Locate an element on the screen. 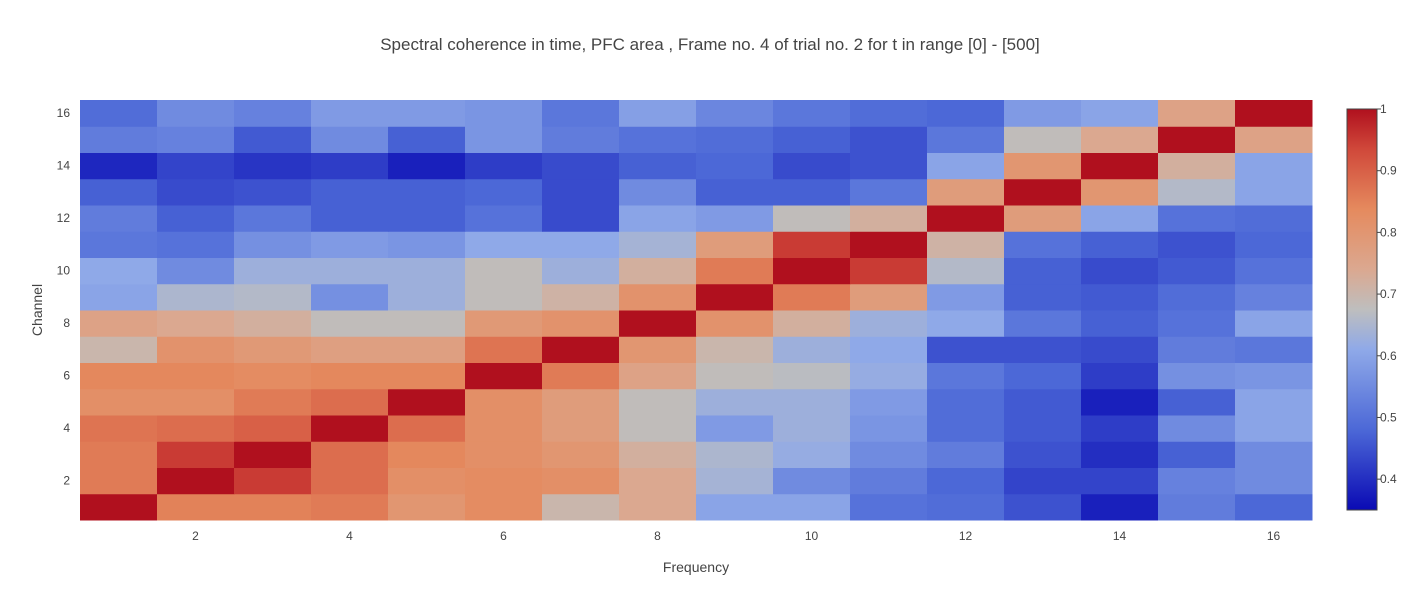  y-tick-label: 2 is located at coordinates (66, 481).